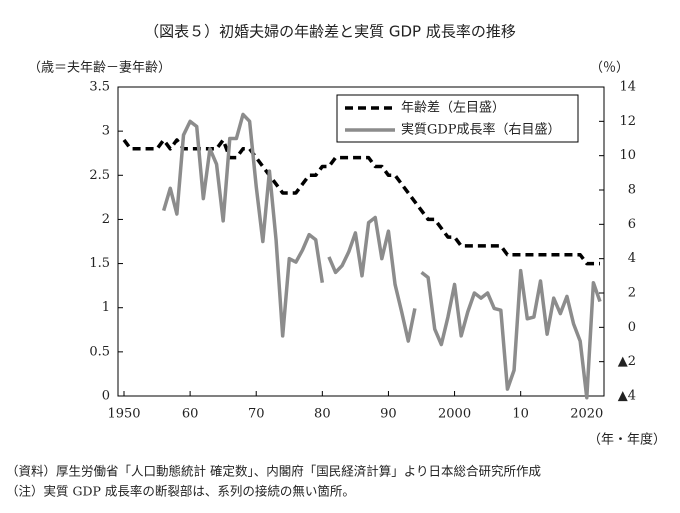  What do you see at coordinates (632, 327) in the screenshot?
I see `y2-tick-label: 0` at bounding box center [632, 327].